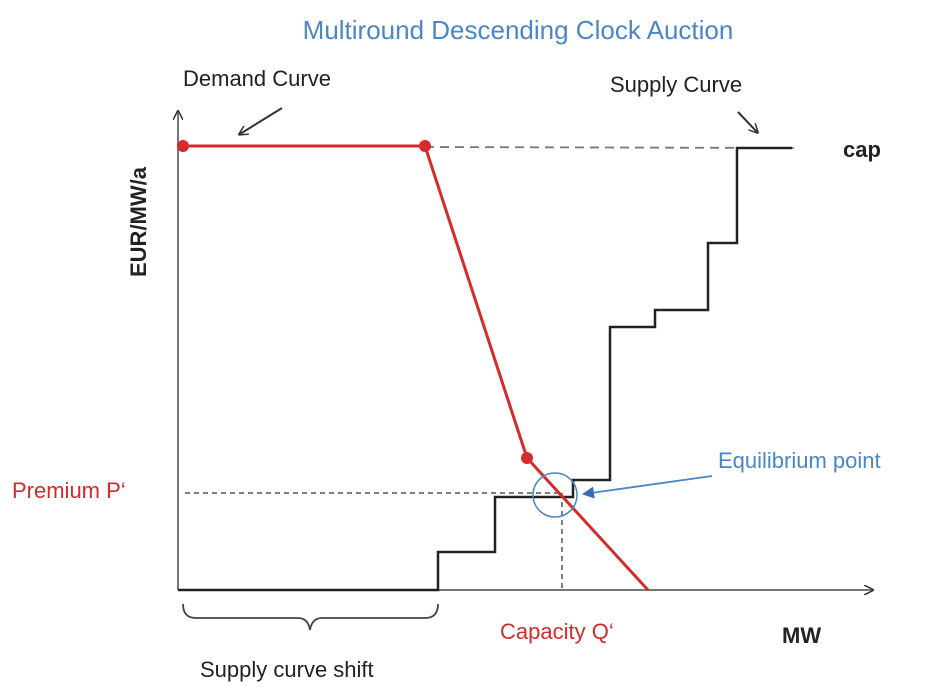 Image resolution: width=925 pixels, height=687 pixels. What do you see at coordinates (676, 84) in the screenshot?
I see `supply-label: Supply Curve` at bounding box center [676, 84].